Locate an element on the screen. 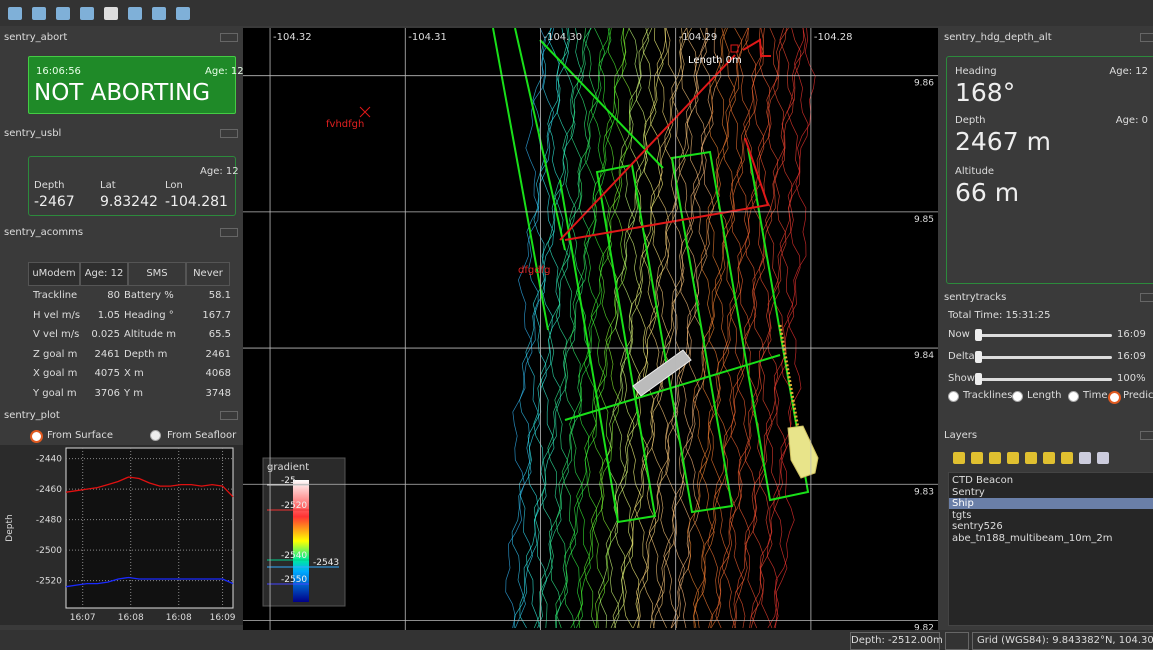  acomms-tab: Never is located at coordinates (208, 274).